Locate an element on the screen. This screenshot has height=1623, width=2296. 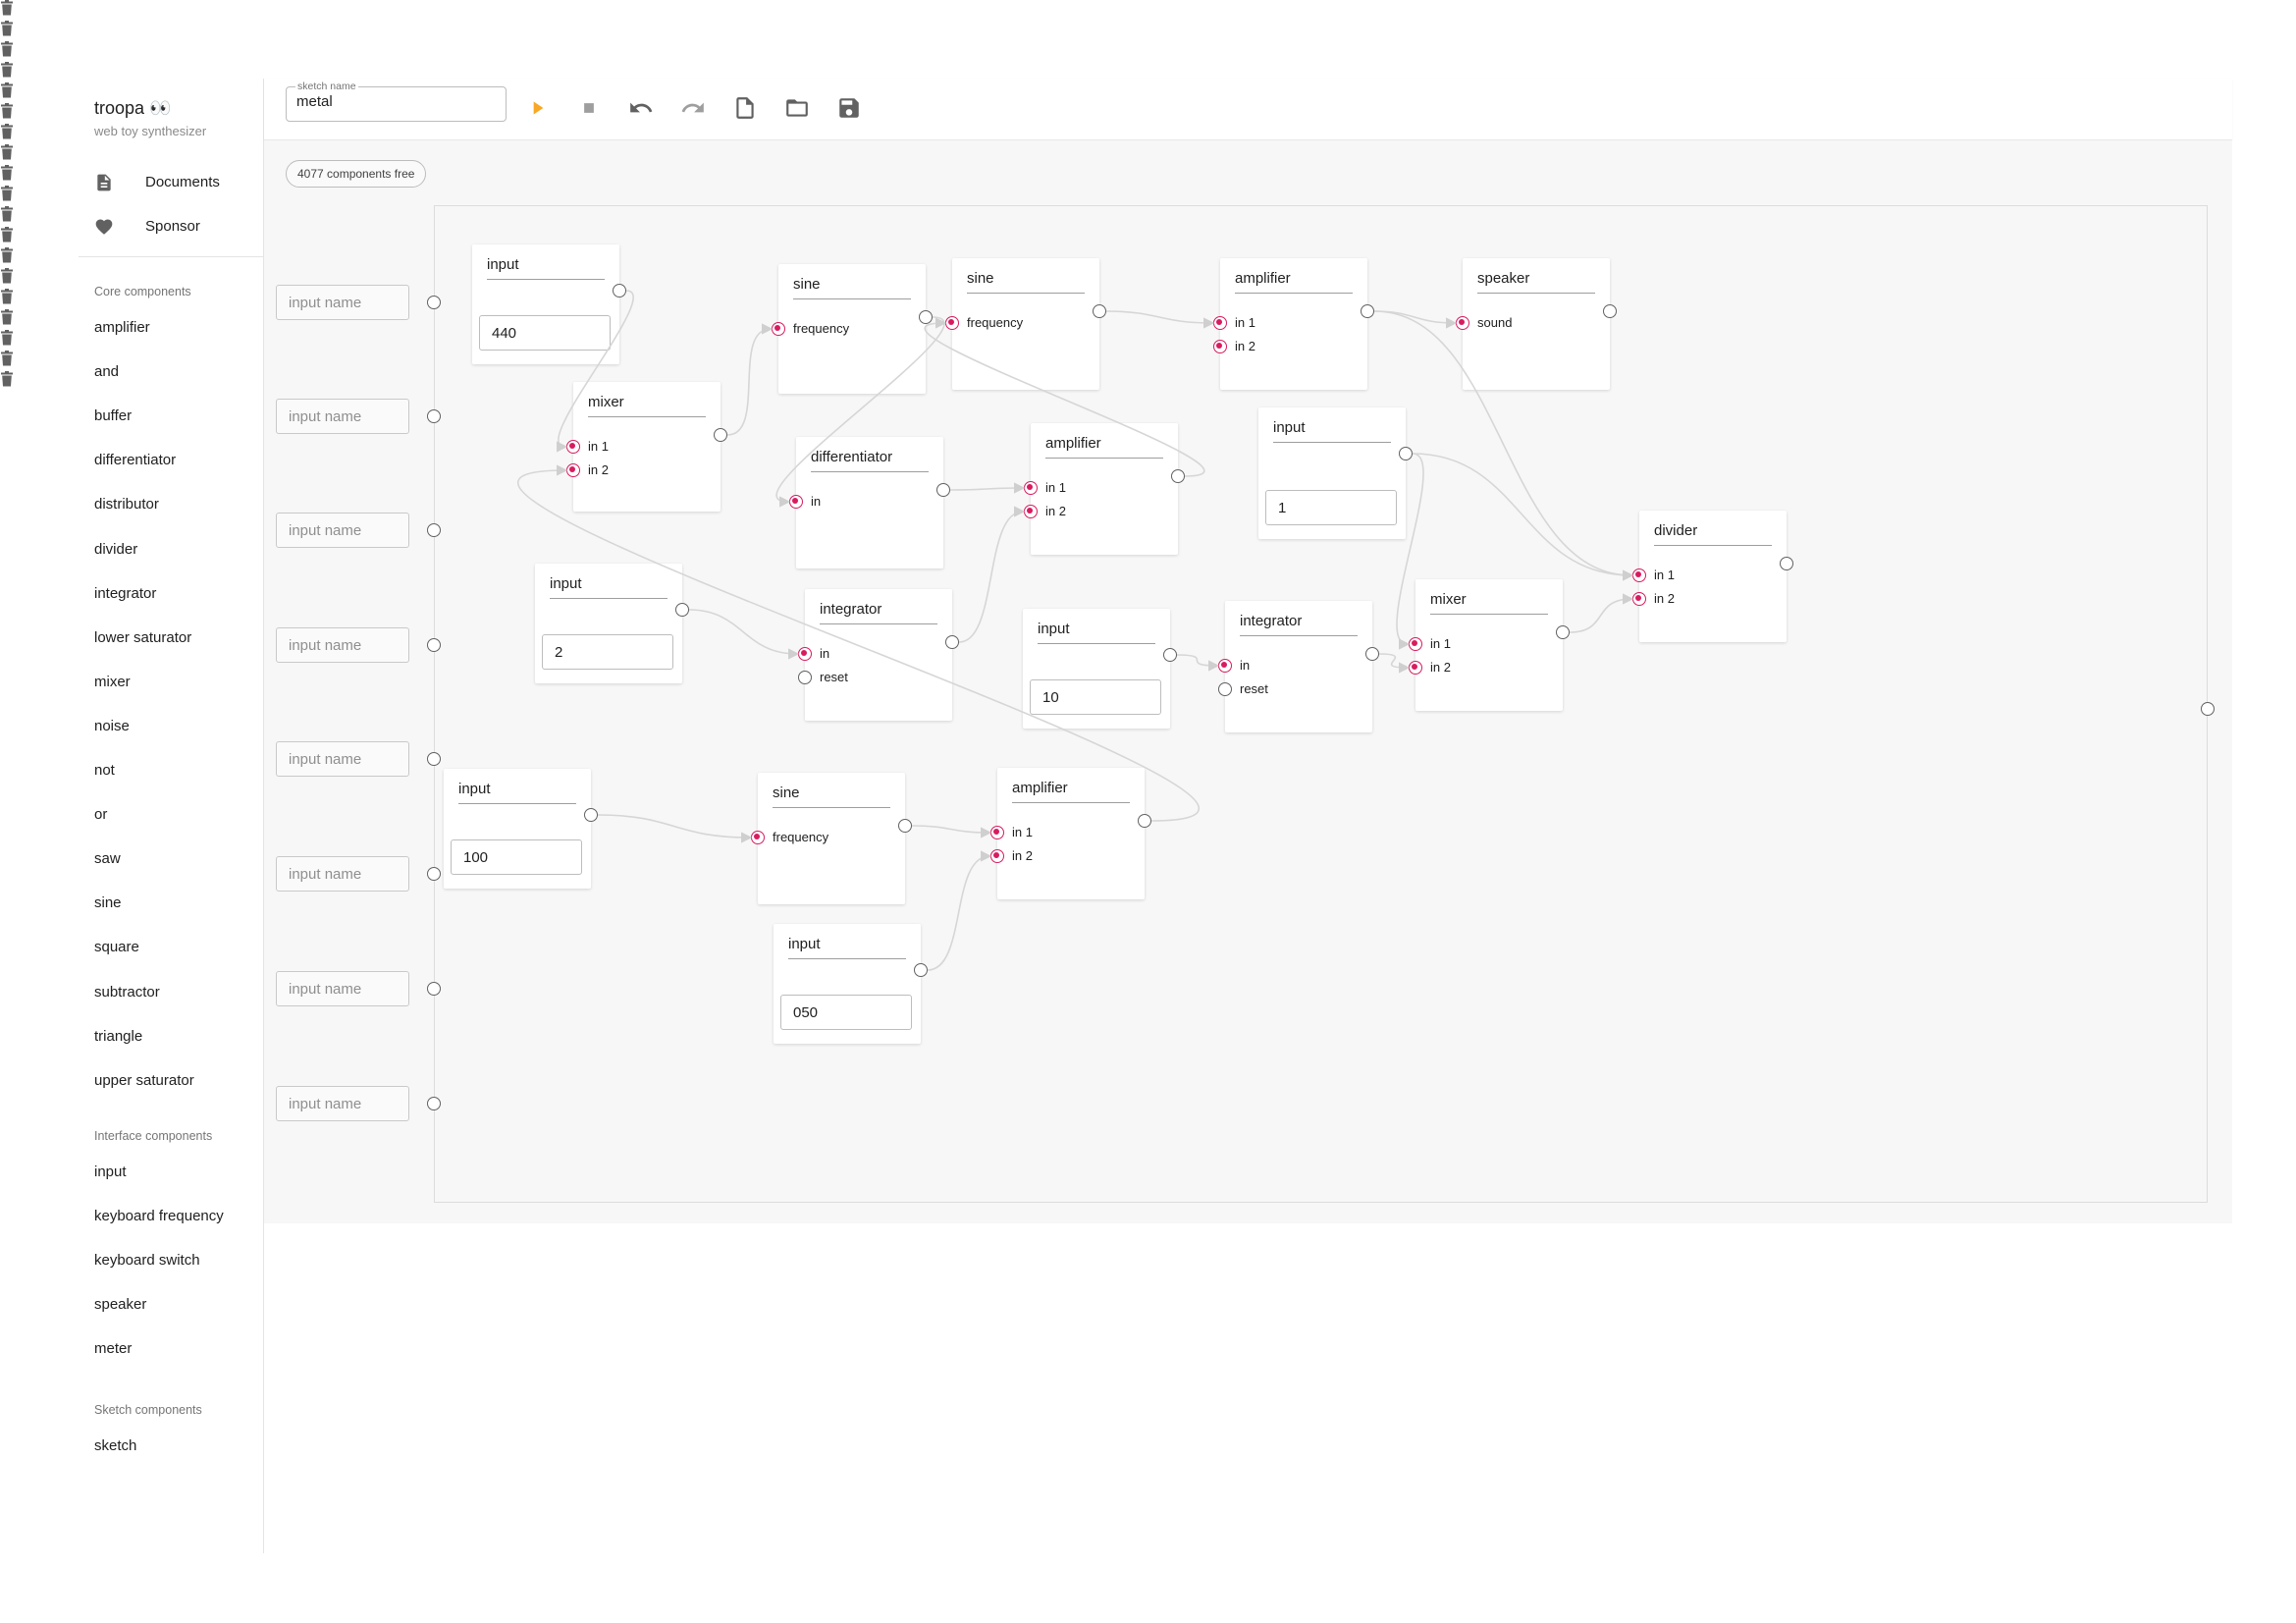
sketch-name-input is located at coordinates (394, 102).